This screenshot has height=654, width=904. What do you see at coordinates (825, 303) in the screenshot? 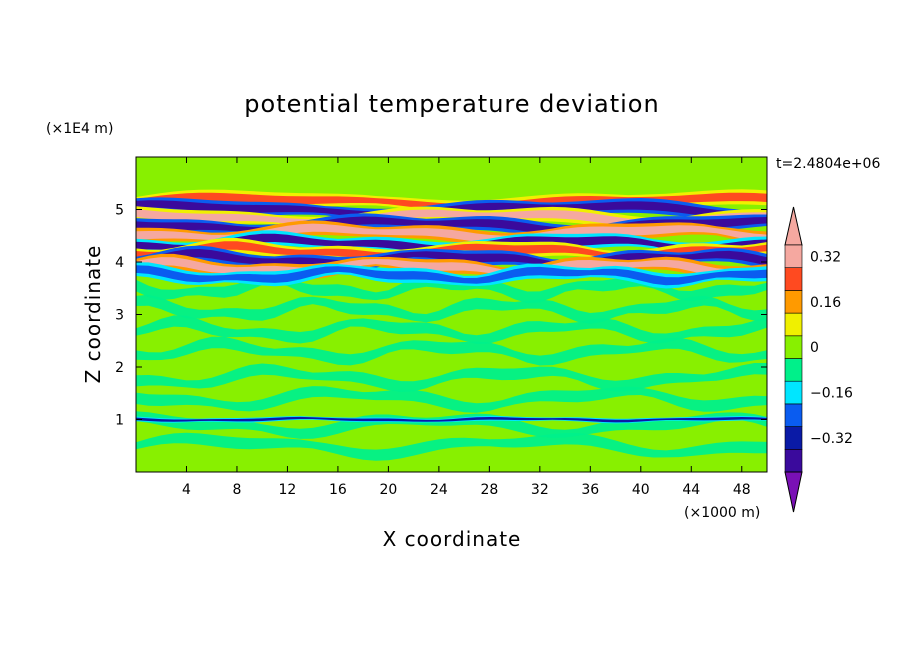
I see `colorbar-tick-label: 0.16` at bounding box center [825, 303].